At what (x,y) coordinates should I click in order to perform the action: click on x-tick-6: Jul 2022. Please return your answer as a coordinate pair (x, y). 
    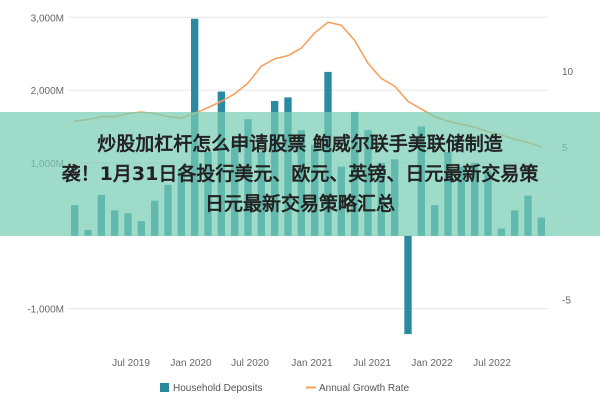
    Looking at the image, I should click on (492, 363).